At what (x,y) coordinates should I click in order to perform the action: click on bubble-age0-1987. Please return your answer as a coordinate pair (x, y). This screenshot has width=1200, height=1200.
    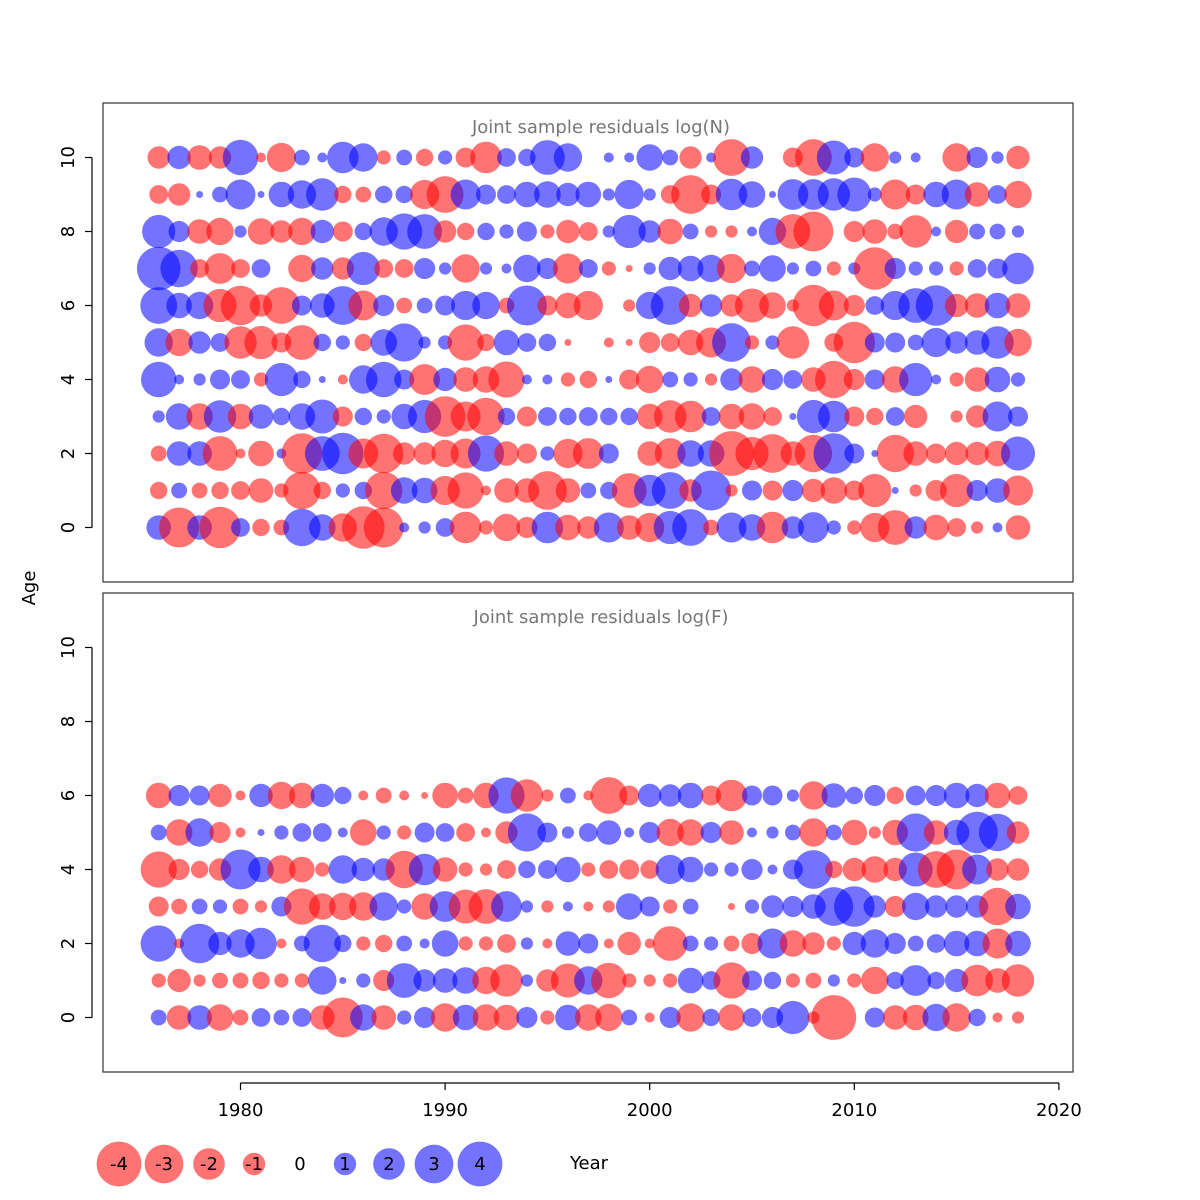
    Looking at the image, I should click on (383, 527).